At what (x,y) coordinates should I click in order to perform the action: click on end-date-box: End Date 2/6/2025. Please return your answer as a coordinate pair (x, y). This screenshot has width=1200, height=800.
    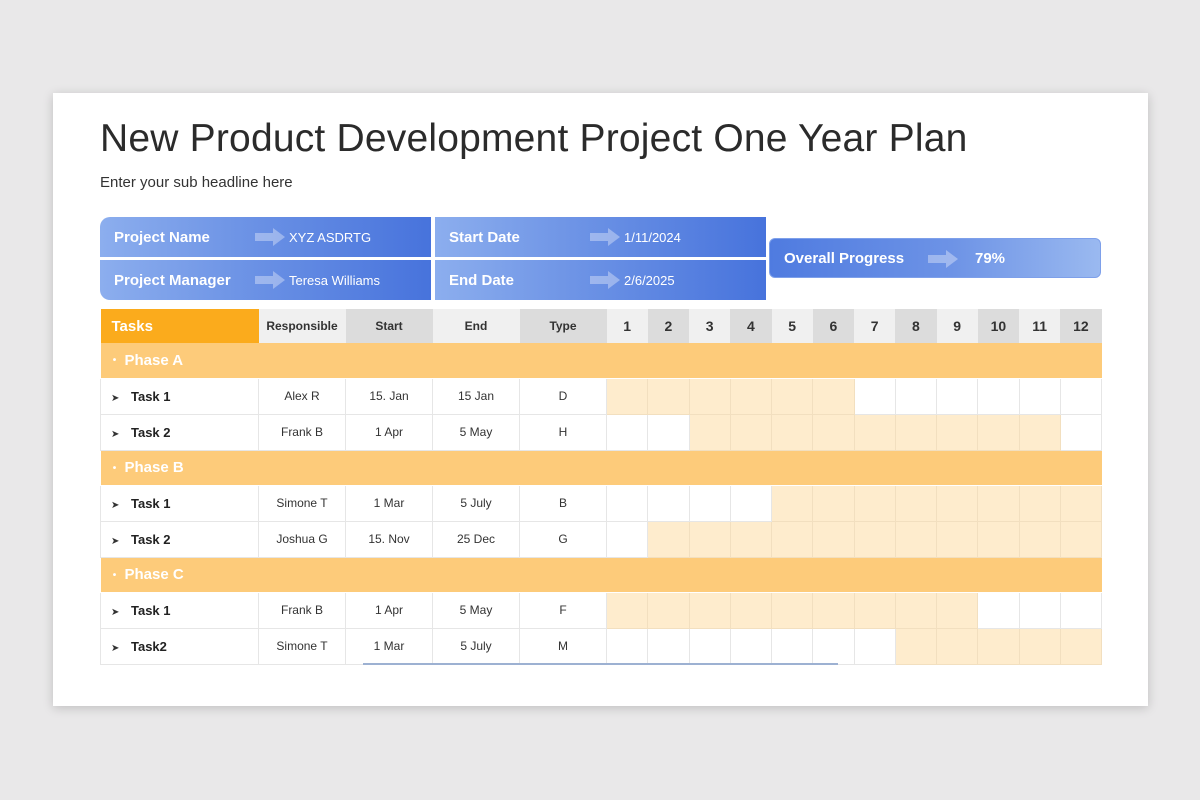
    Looking at the image, I should click on (600, 280).